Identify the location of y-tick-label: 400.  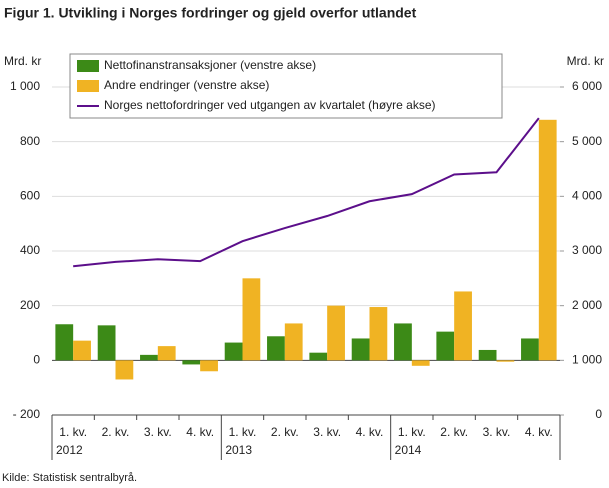
(30, 250).